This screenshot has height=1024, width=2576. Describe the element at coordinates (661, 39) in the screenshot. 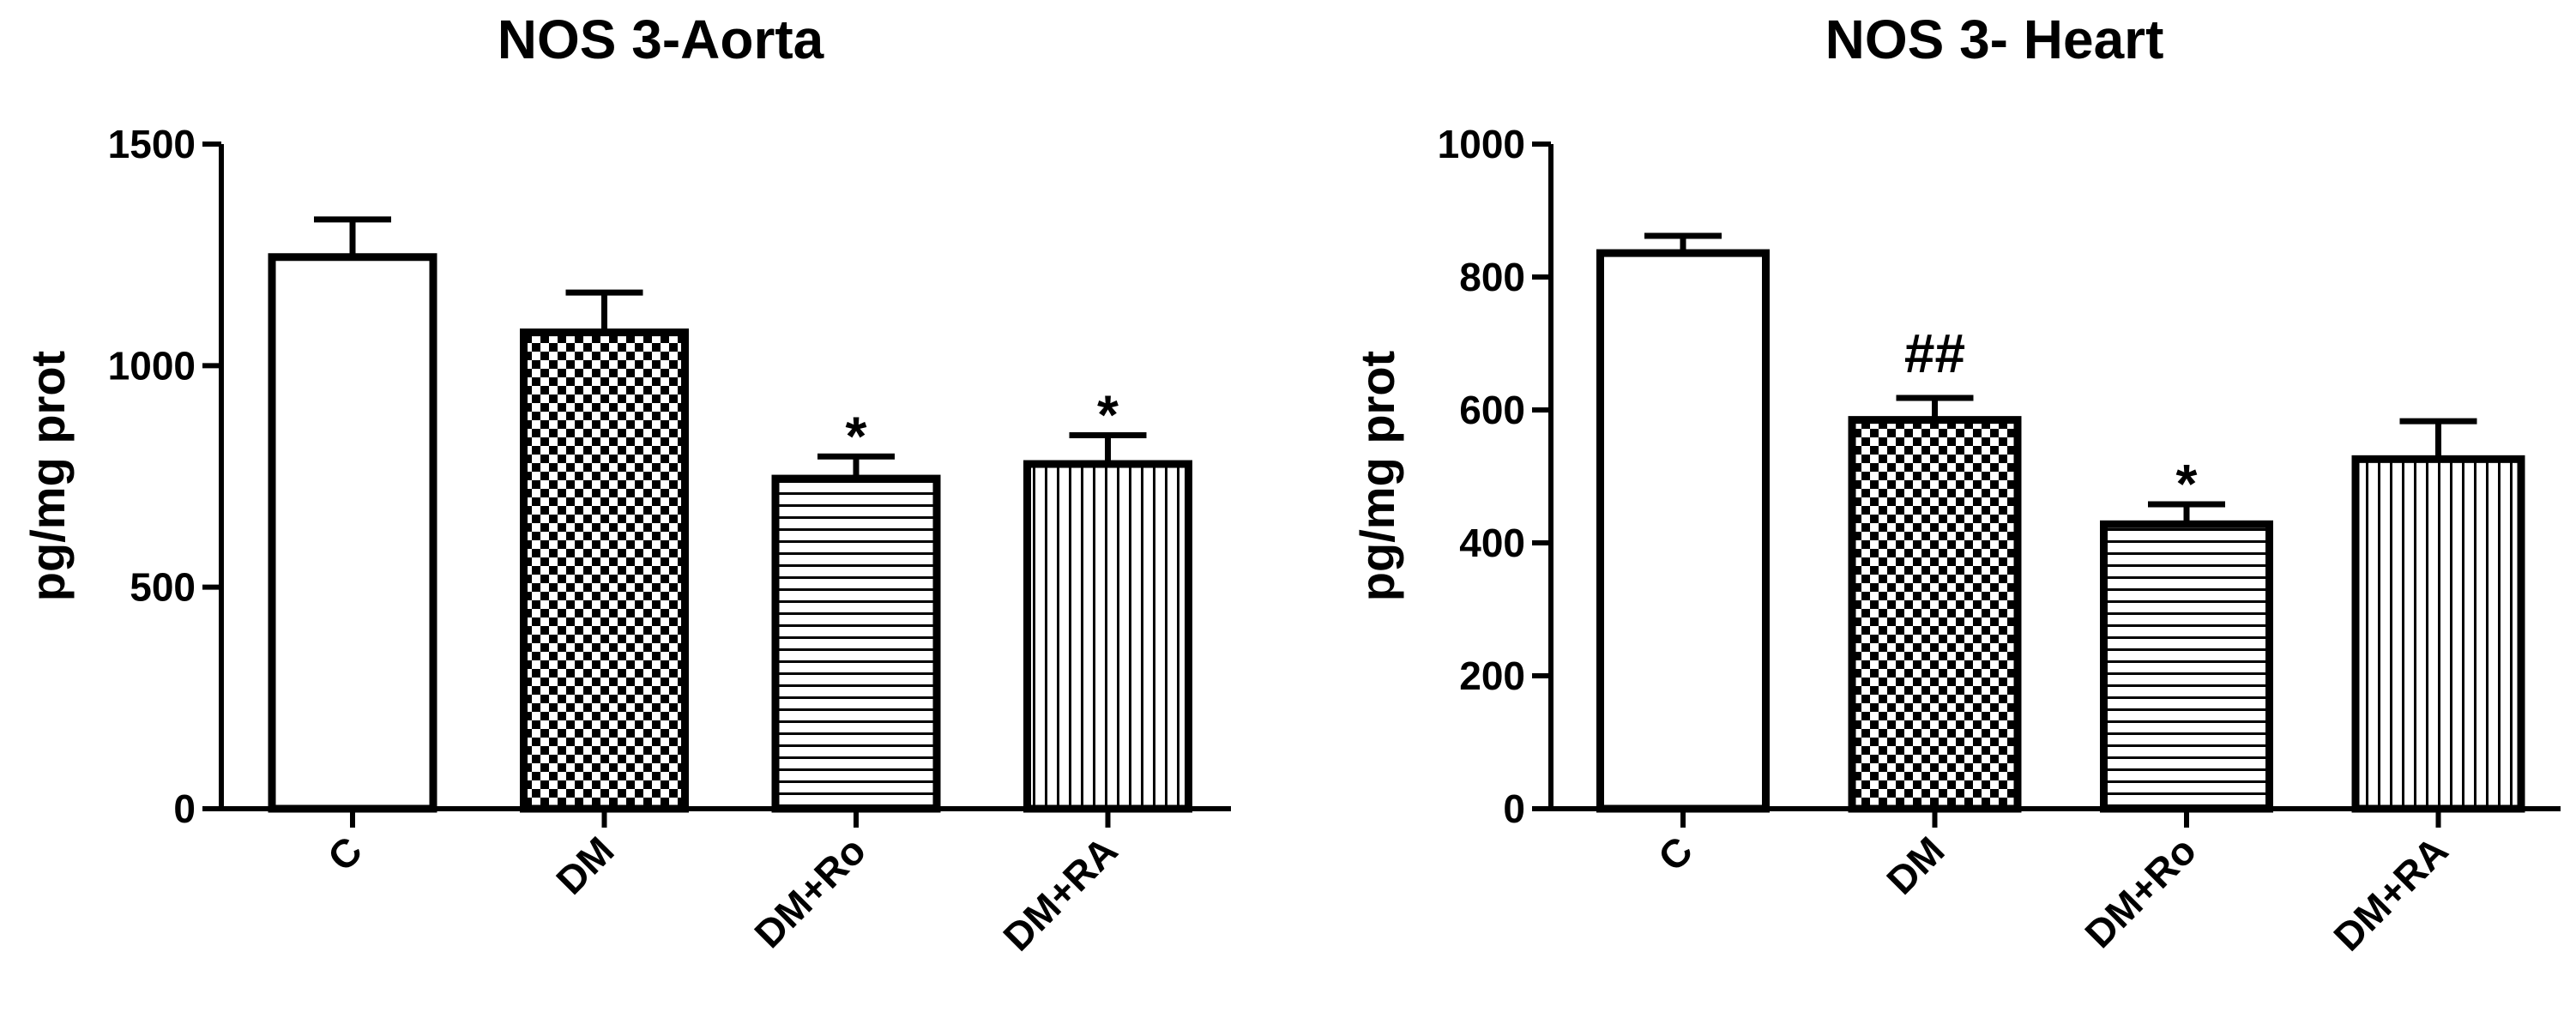

I see `chart-title: NOS 3-Aorta` at that location.